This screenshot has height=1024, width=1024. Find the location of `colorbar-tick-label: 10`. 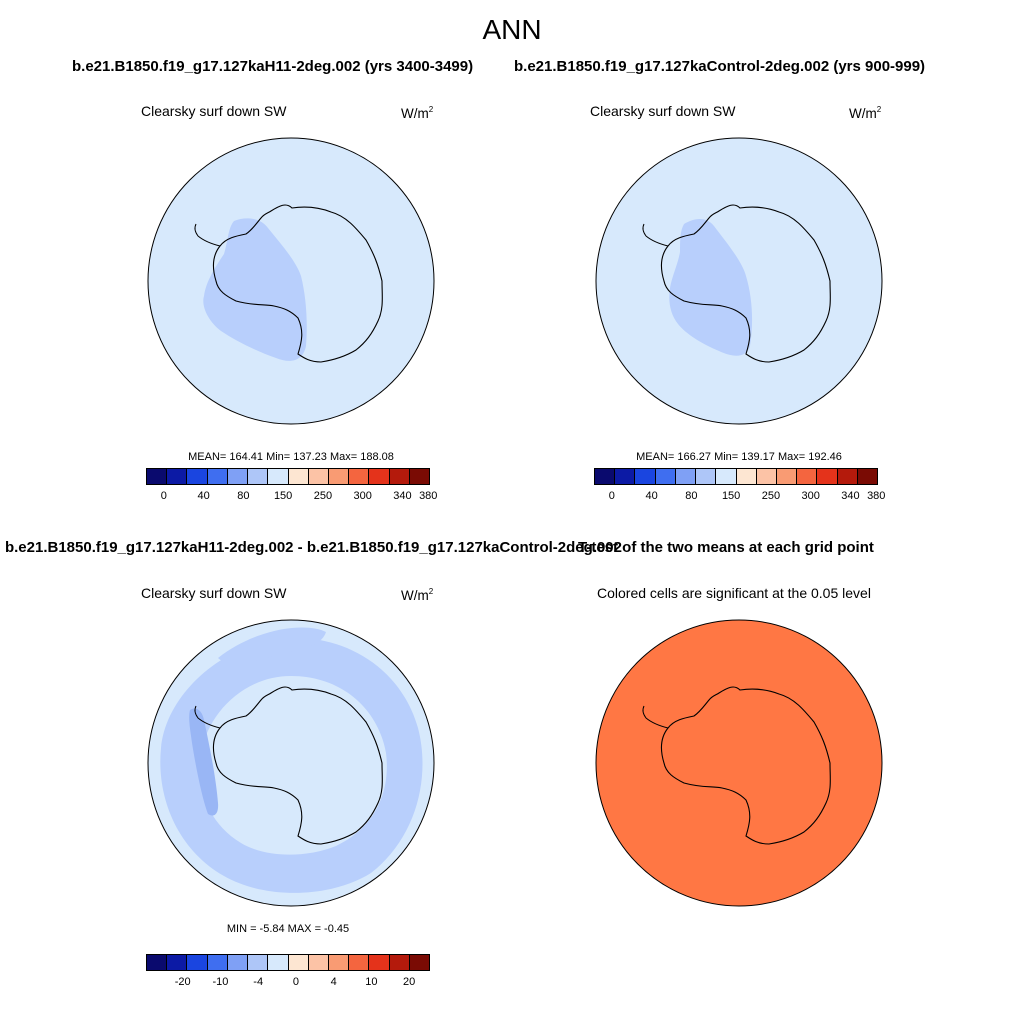

colorbar-tick-label: 10 is located at coordinates (371, 982).